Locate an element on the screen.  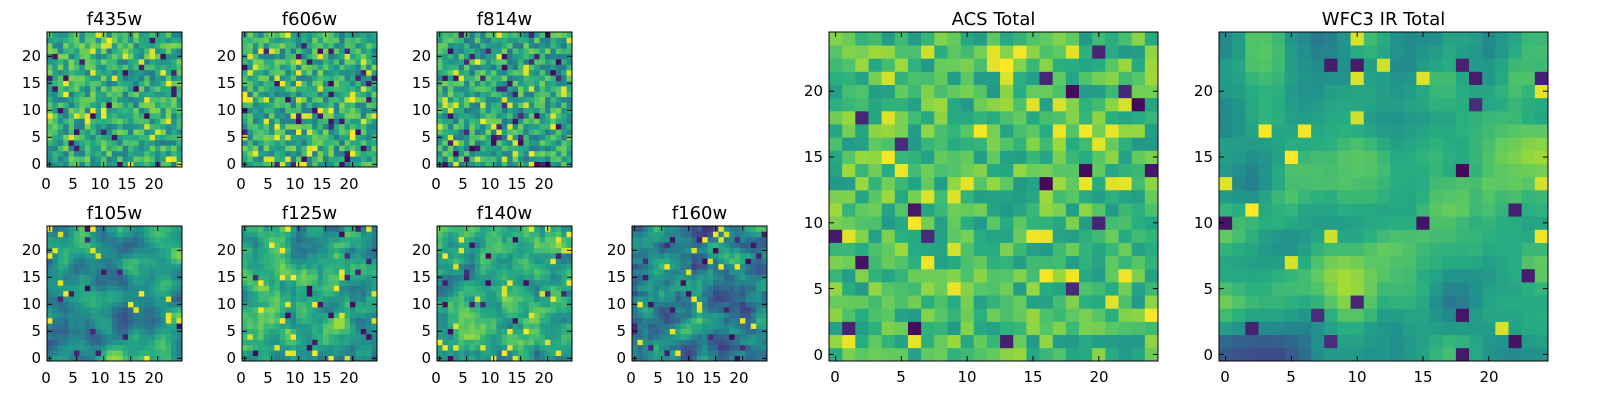
y-tick-label: 0 is located at coordinates (231, 164).